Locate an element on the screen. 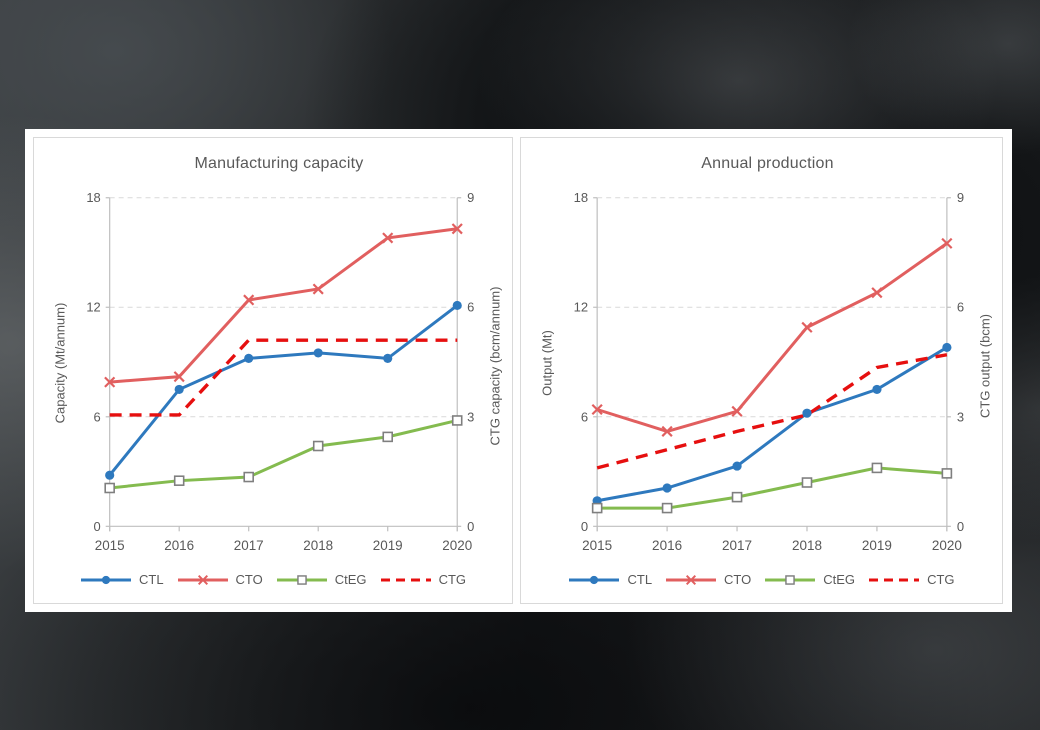 The image size is (1040, 730). legend-label: CtEG is located at coordinates (839, 579).